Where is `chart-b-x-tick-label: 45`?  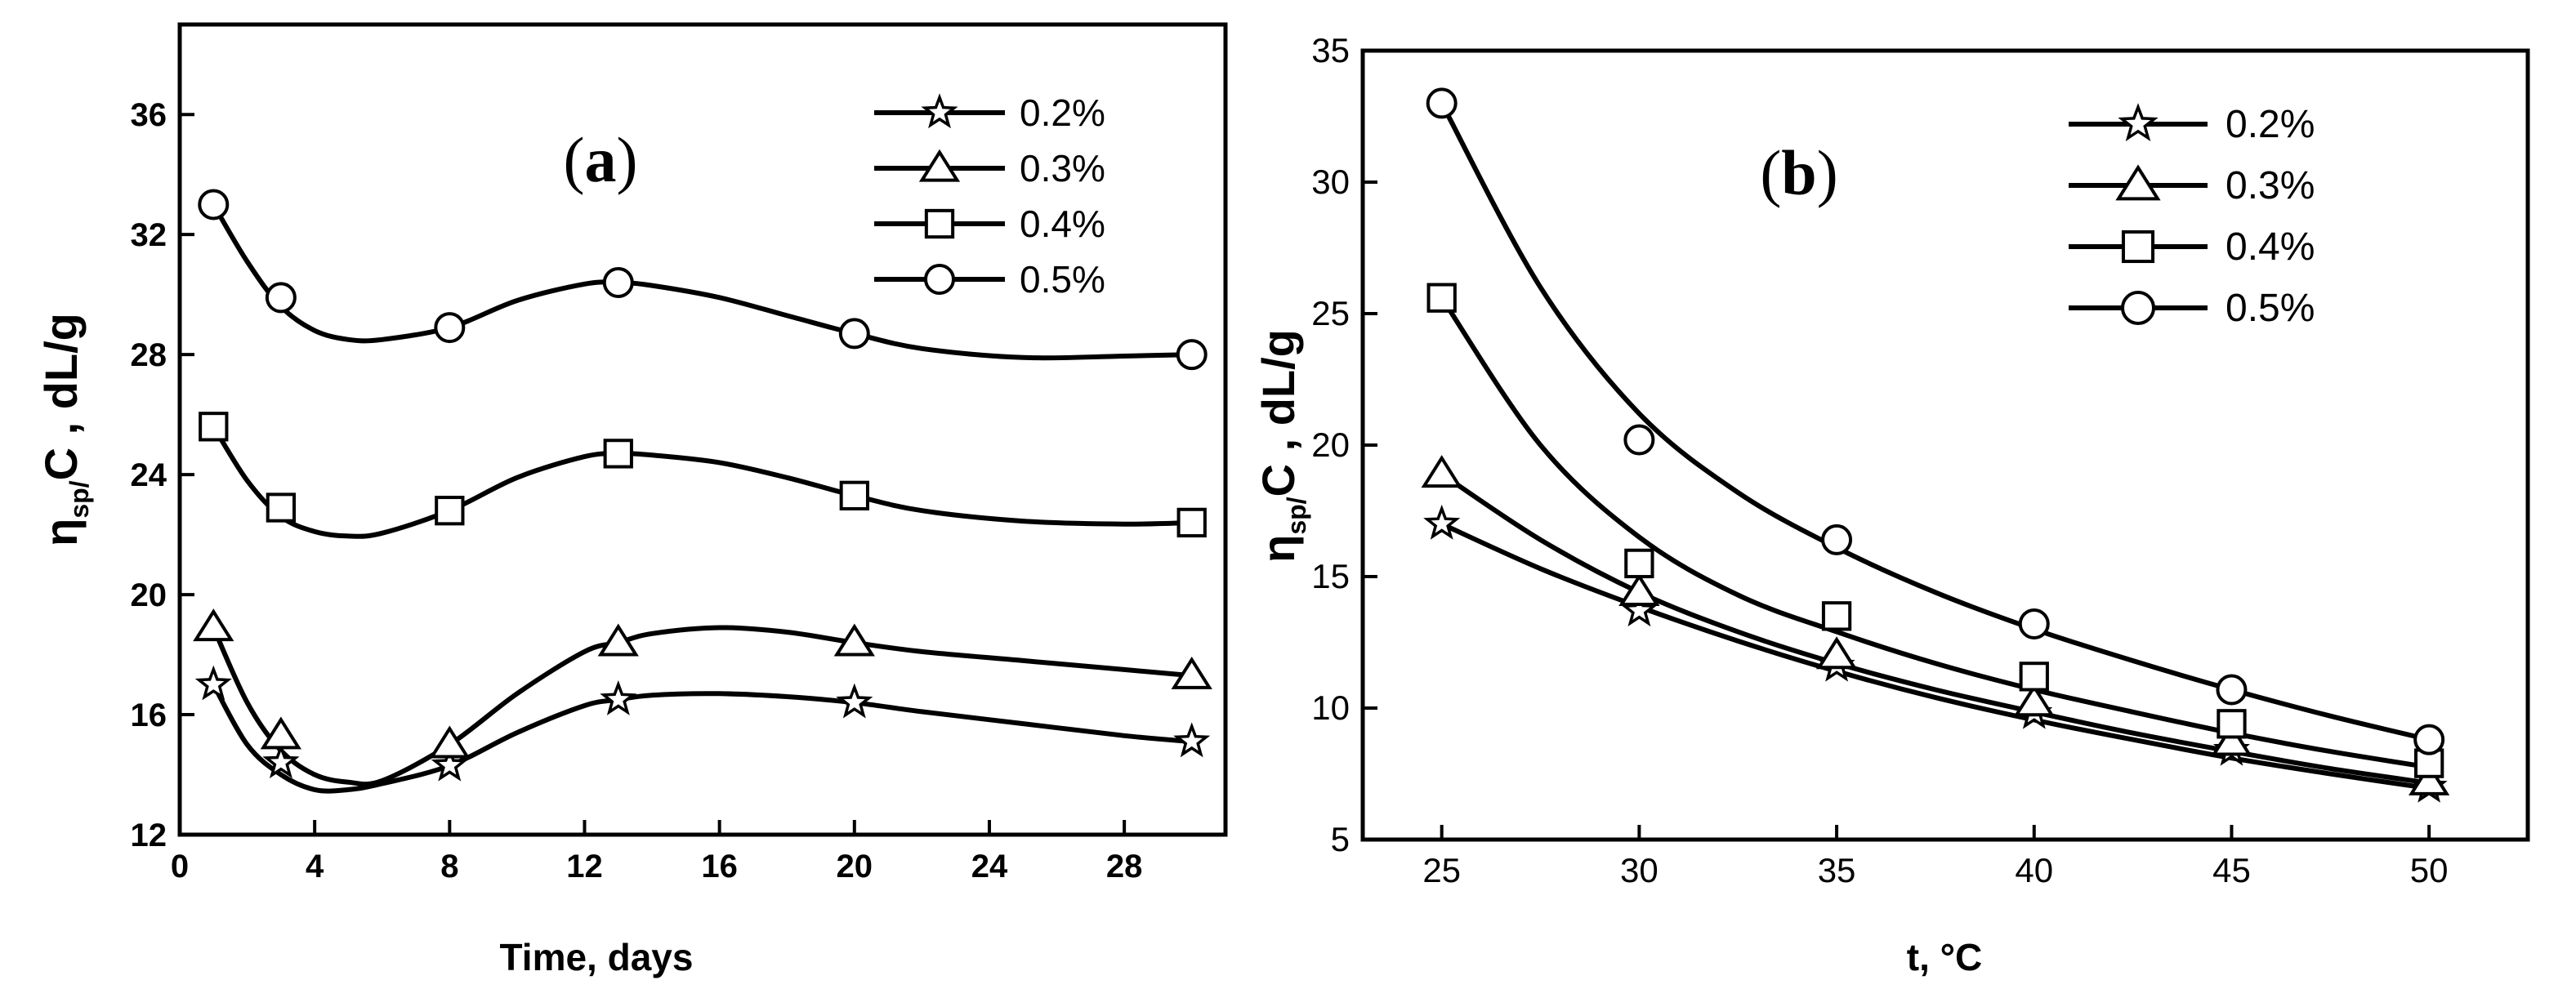
chart-b-x-tick-label: 45 is located at coordinates (2231, 870).